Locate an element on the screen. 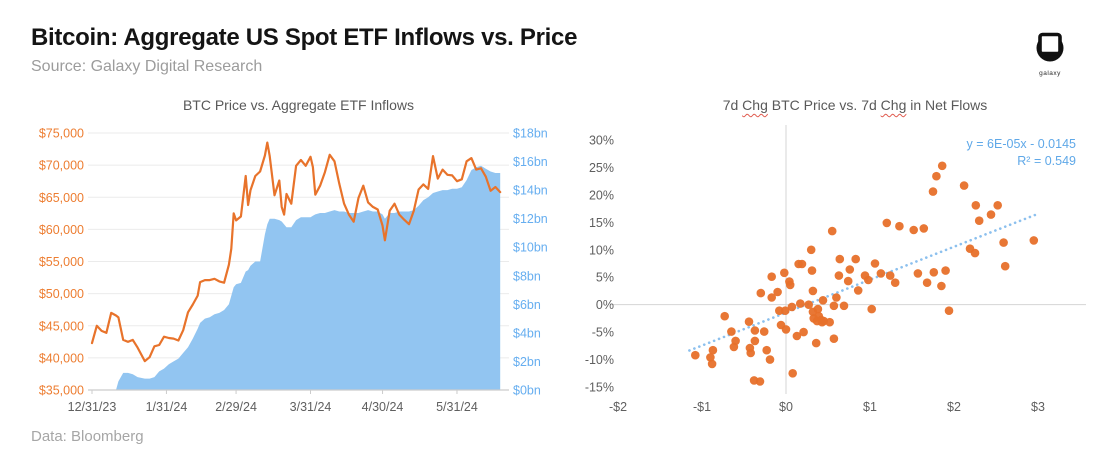 Image resolution: width=1098 pixels, height=472 pixels. svg-text: -$2 is located at coordinates (618, 407).